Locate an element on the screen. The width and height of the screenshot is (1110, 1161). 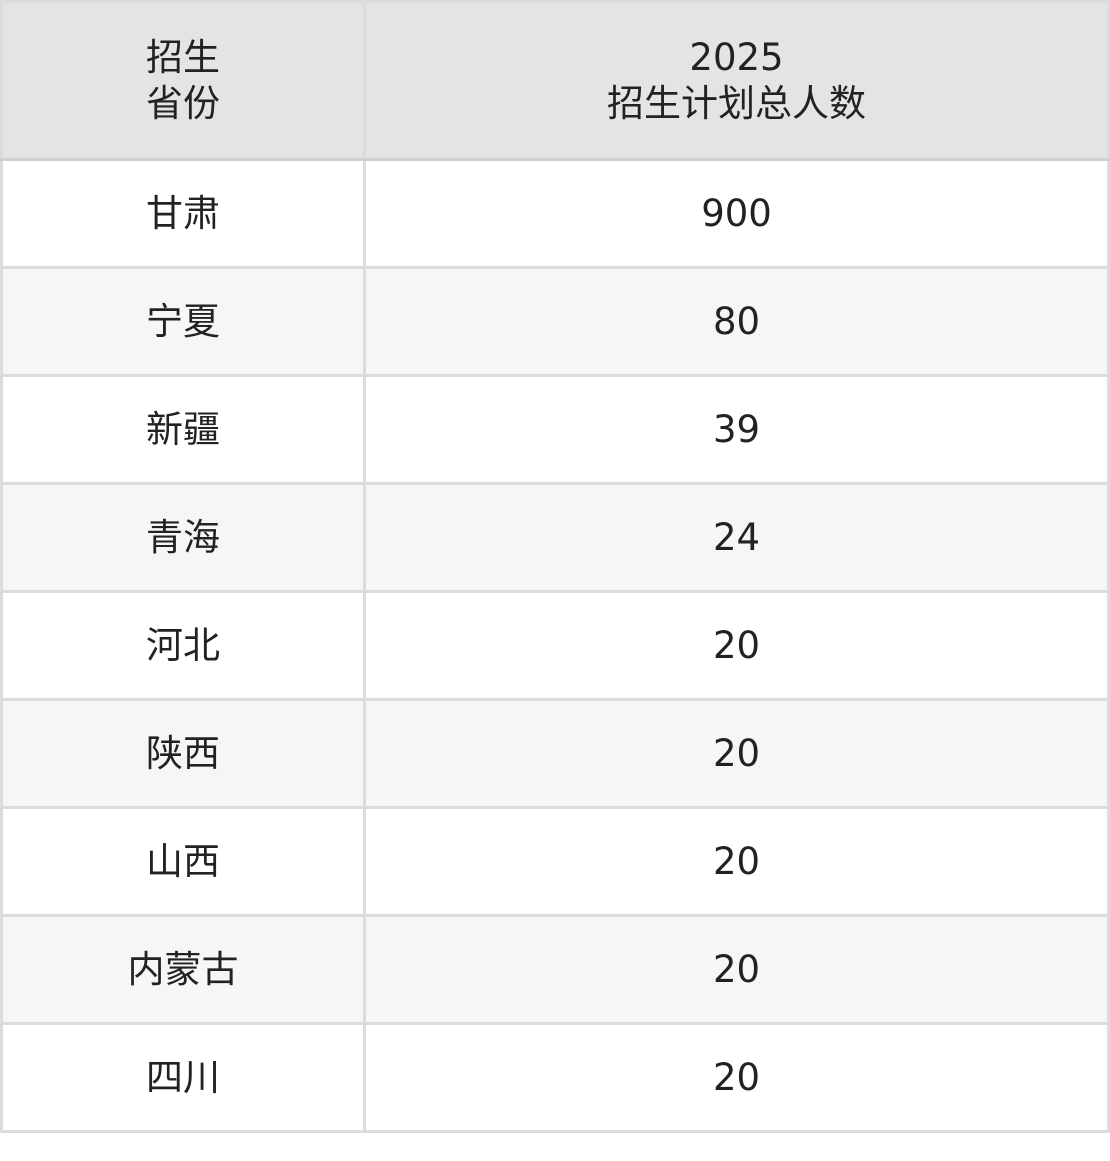
header-row: 招生 省份 2025 招生计划总人数 is located at coordinates (555, 80).